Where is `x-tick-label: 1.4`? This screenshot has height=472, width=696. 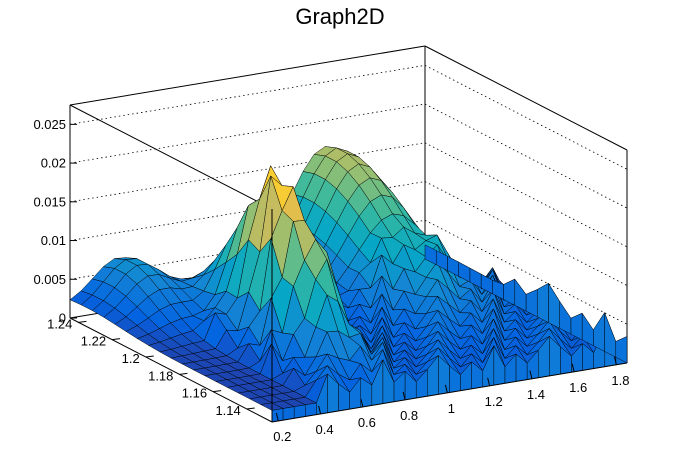
x-tick-label: 1.4 is located at coordinates (536, 394).